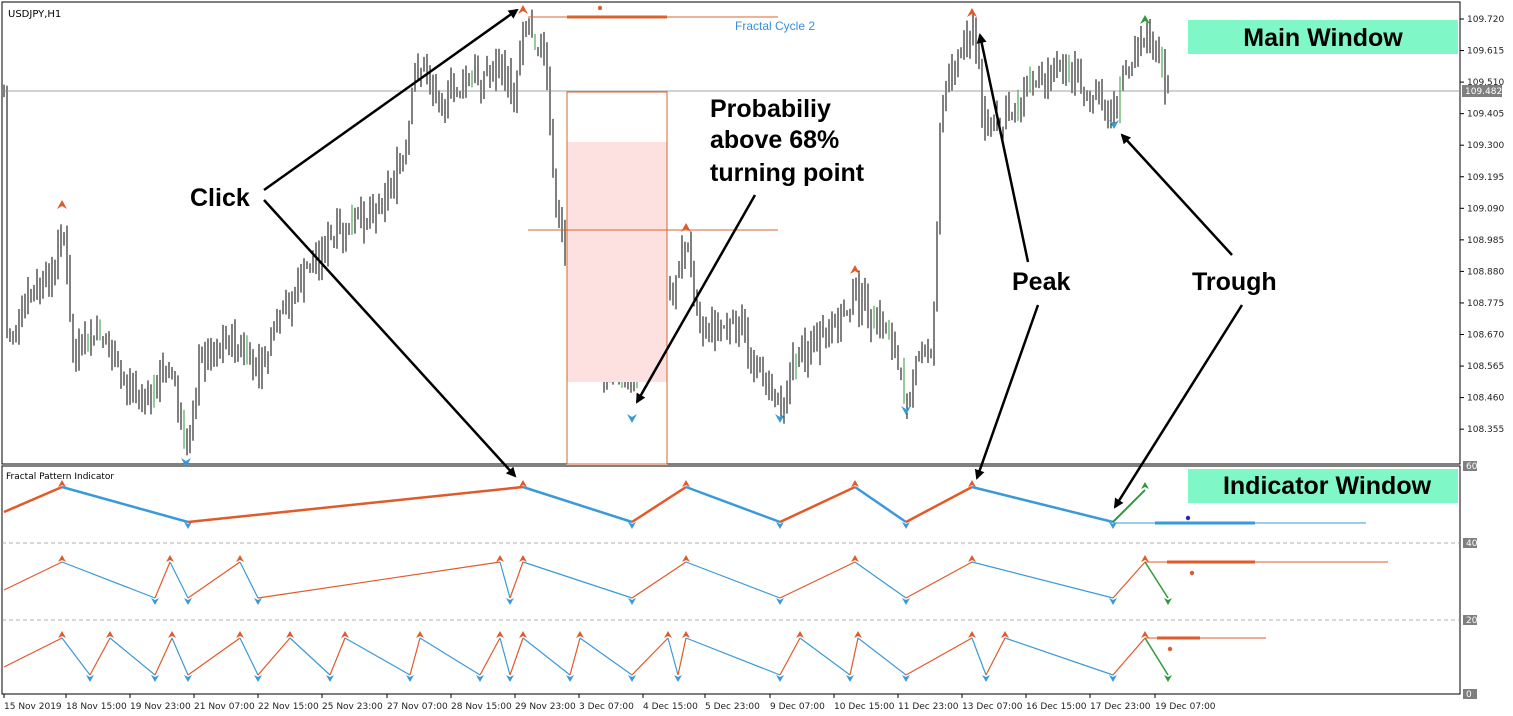  I want to click on price-tick-label: 108.460, so click(1485, 399).